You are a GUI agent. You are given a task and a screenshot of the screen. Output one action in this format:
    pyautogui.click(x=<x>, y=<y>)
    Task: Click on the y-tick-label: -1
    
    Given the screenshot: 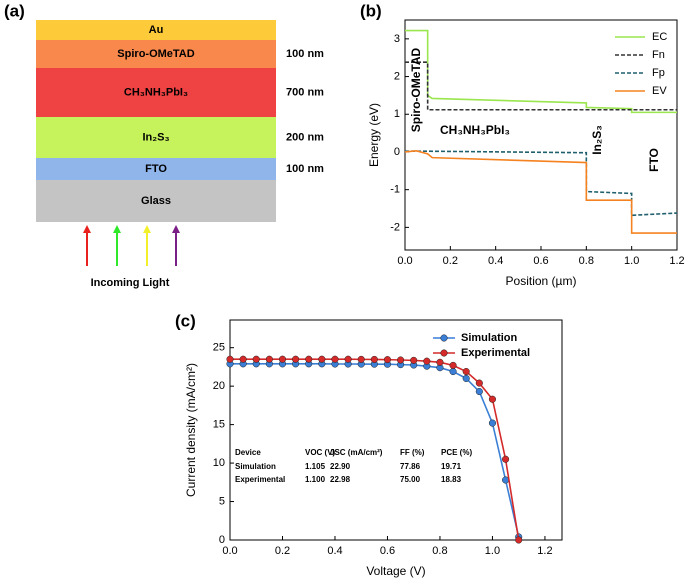 What is the action you would take?
    pyautogui.click(x=395, y=190)
    